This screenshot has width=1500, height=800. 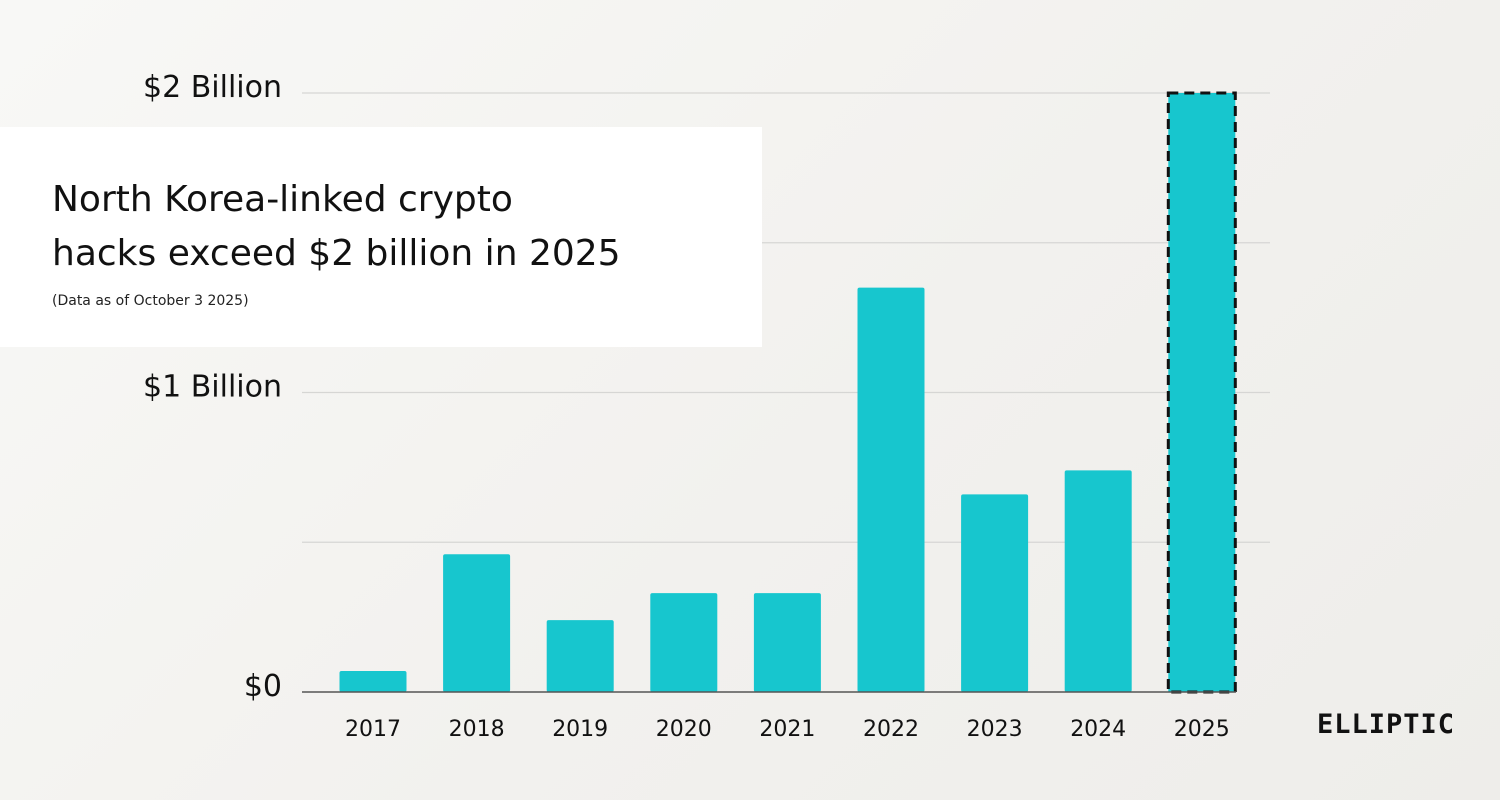 I want to click on x-tick-label: 2021, so click(x=787, y=729).